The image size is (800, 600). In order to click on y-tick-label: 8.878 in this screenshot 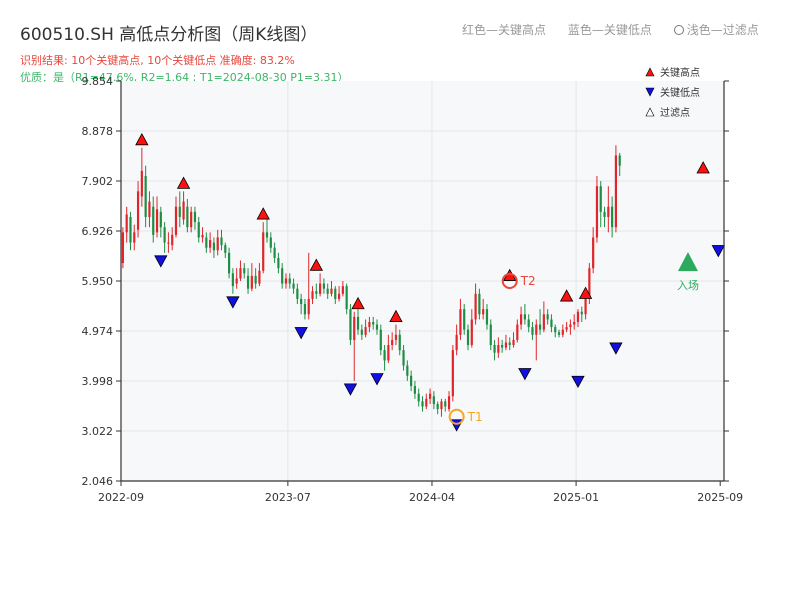, I will do `click(98, 131)`.